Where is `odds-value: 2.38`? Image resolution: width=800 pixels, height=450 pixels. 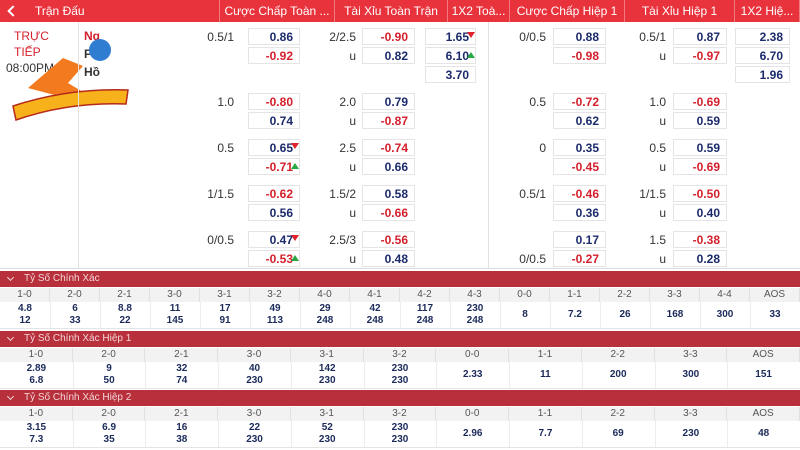
odds-value: 2.38 is located at coordinates (762, 36).